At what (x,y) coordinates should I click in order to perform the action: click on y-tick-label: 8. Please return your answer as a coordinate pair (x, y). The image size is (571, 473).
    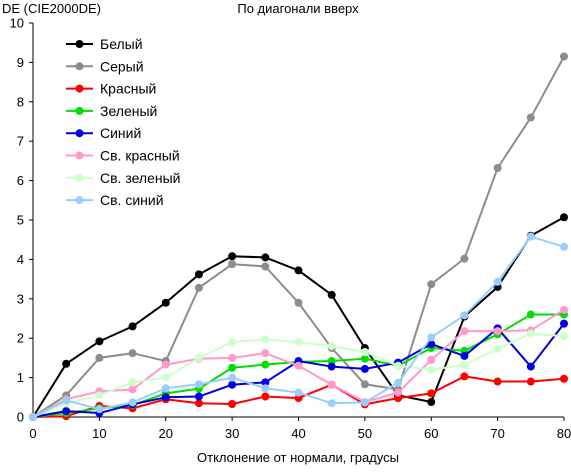
    Looking at the image, I should click on (20, 101).